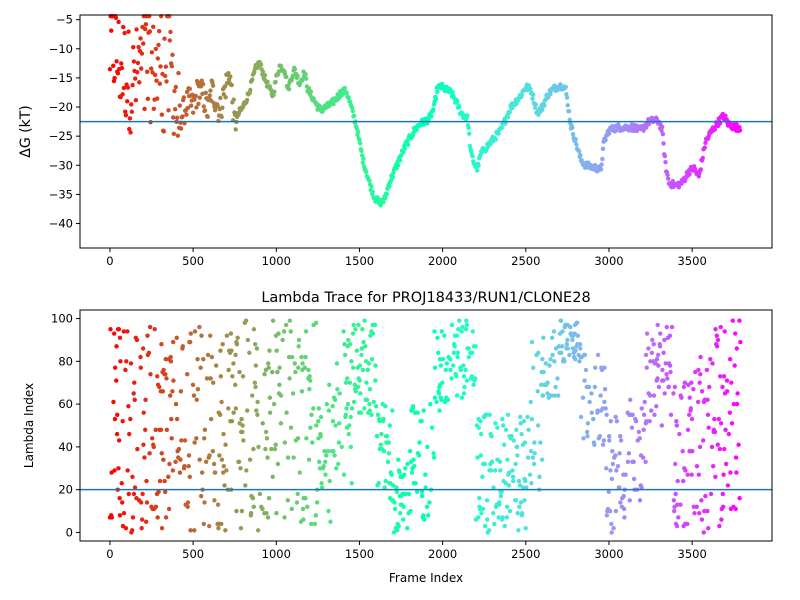 The image size is (800, 600). What do you see at coordinates (193, 261) in the screenshot?
I see `x-tick-label: 500` at bounding box center [193, 261].